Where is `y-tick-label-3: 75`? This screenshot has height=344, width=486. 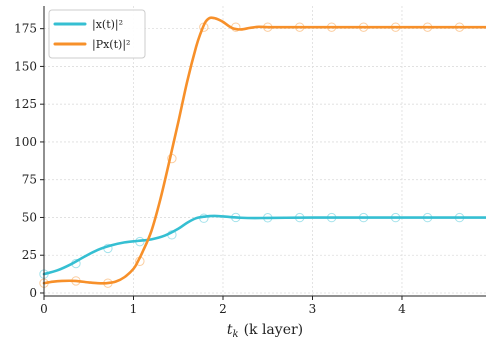 y-tick-label-3: 75 is located at coordinates (29, 180).